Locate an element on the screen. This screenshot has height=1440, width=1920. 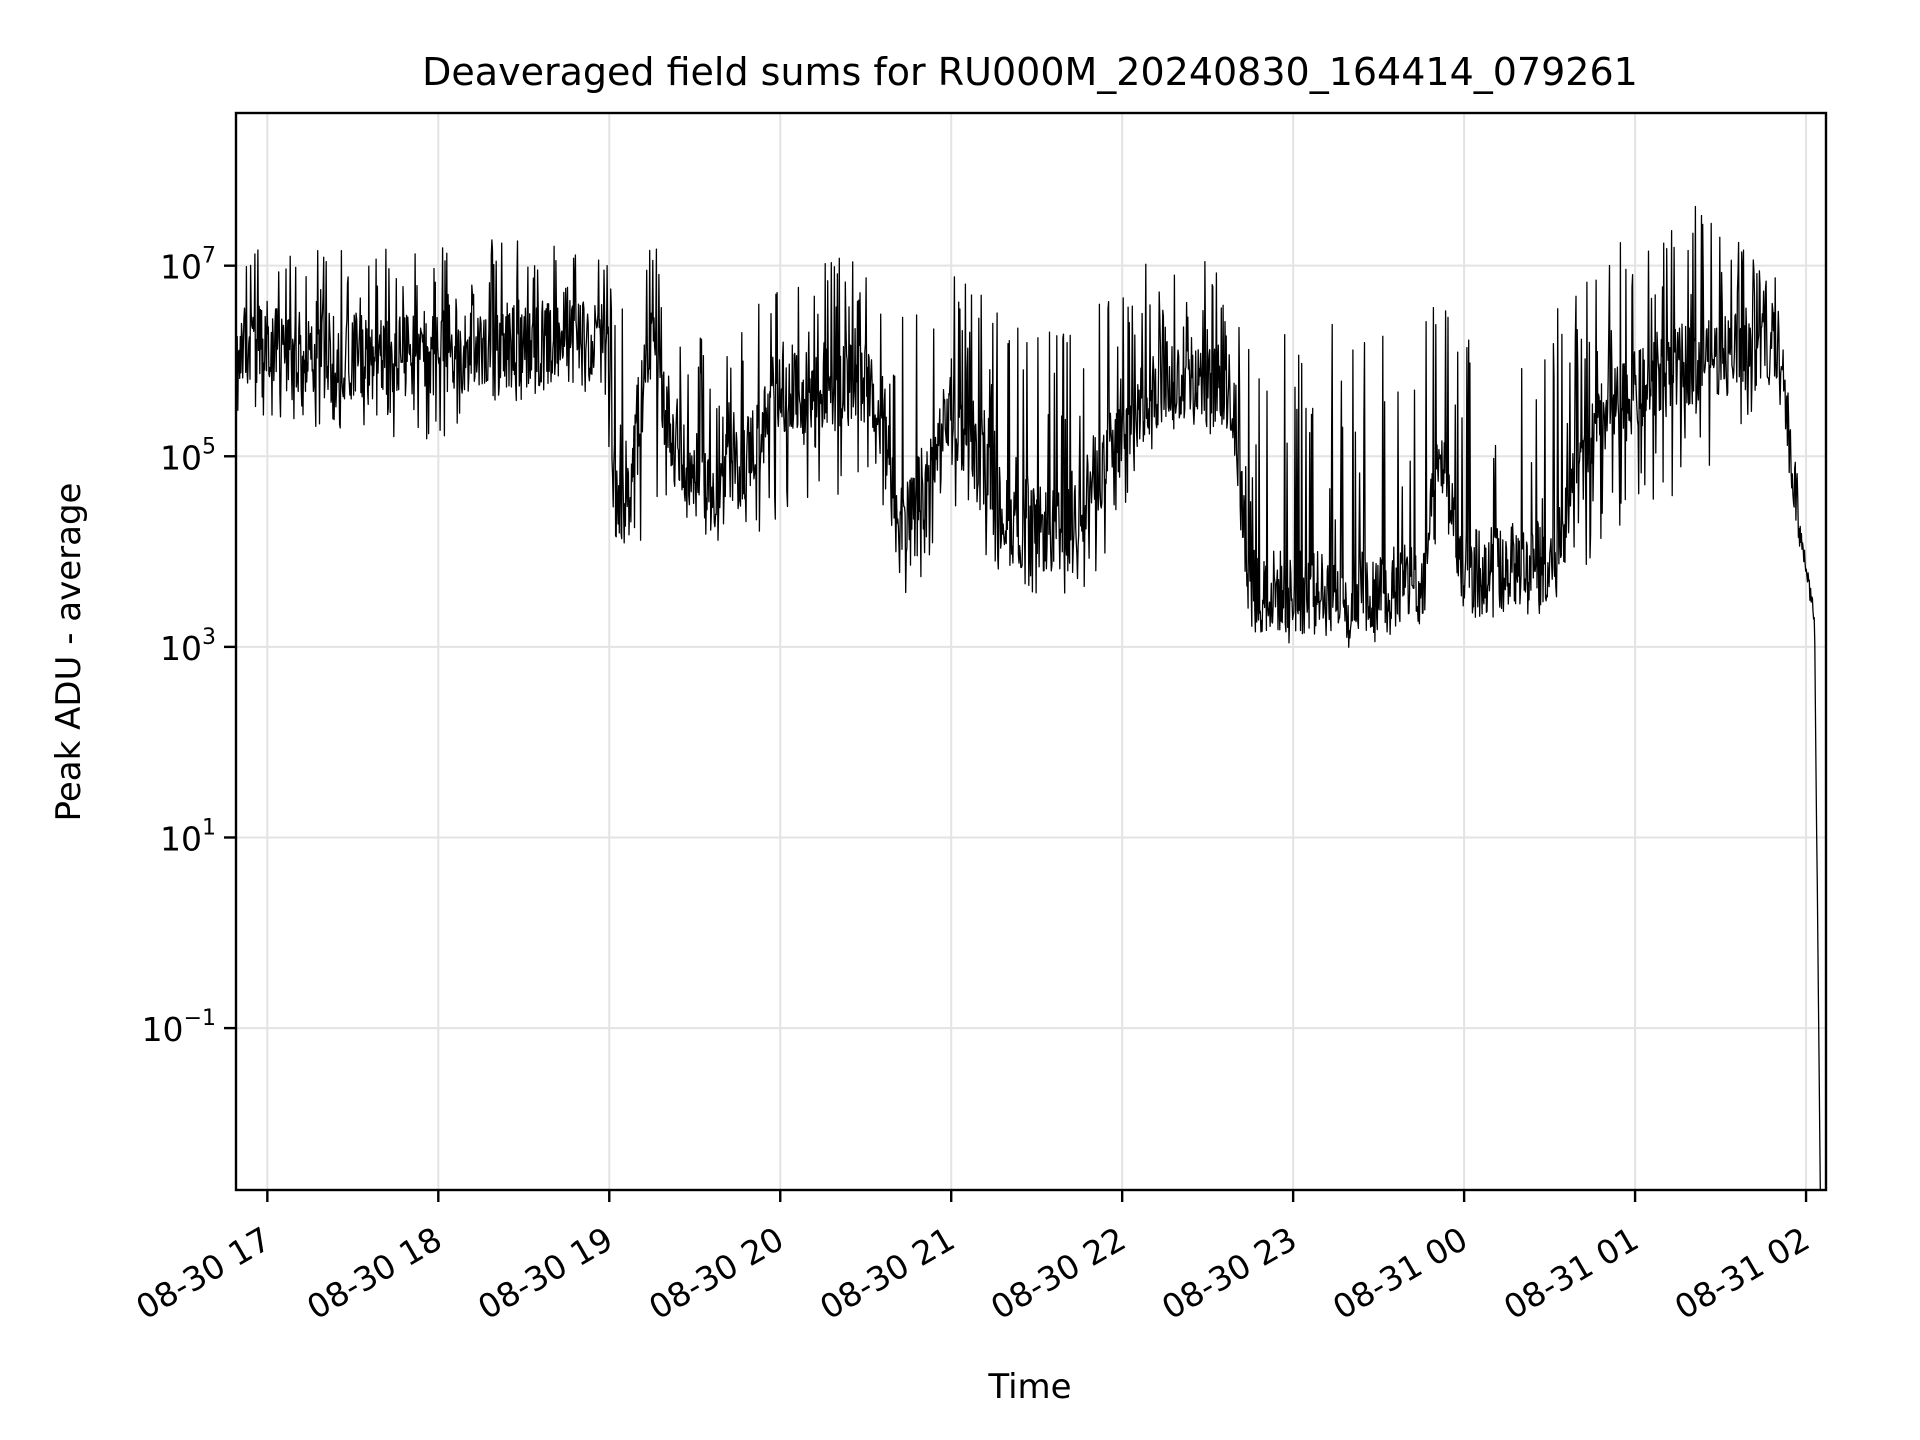
x-tick-label: 08-30 17 is located at coordinates (203, 1273).